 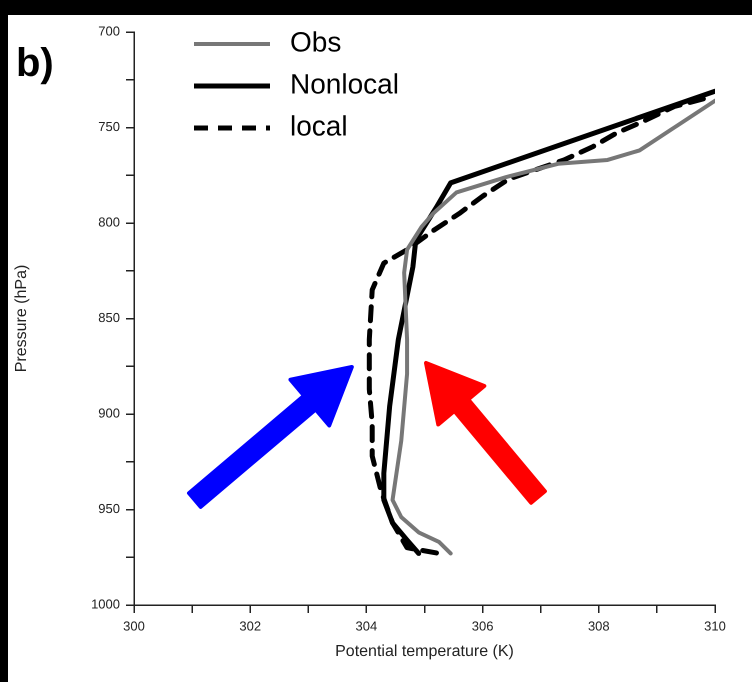 What do you see at coordinates (35, 63) in the screenshot?
I see `text: b)` at bounding box center [35, 63].